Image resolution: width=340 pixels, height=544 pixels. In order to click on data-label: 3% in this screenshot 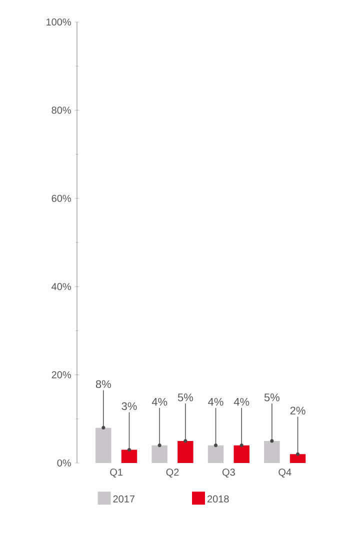, I will do `click(129, 406)`.